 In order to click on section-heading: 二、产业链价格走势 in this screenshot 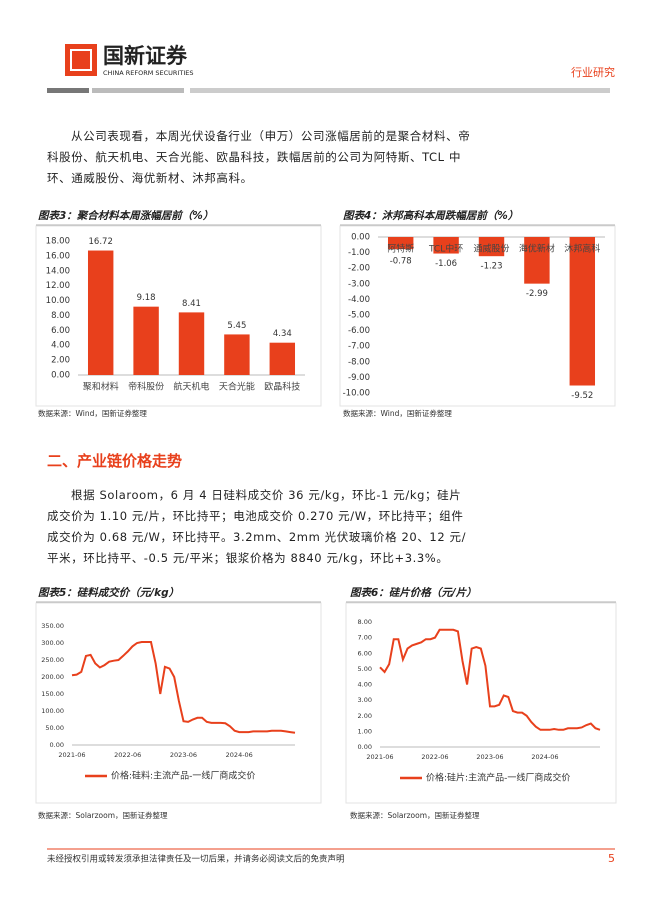, I will do `click(115, 461)`.